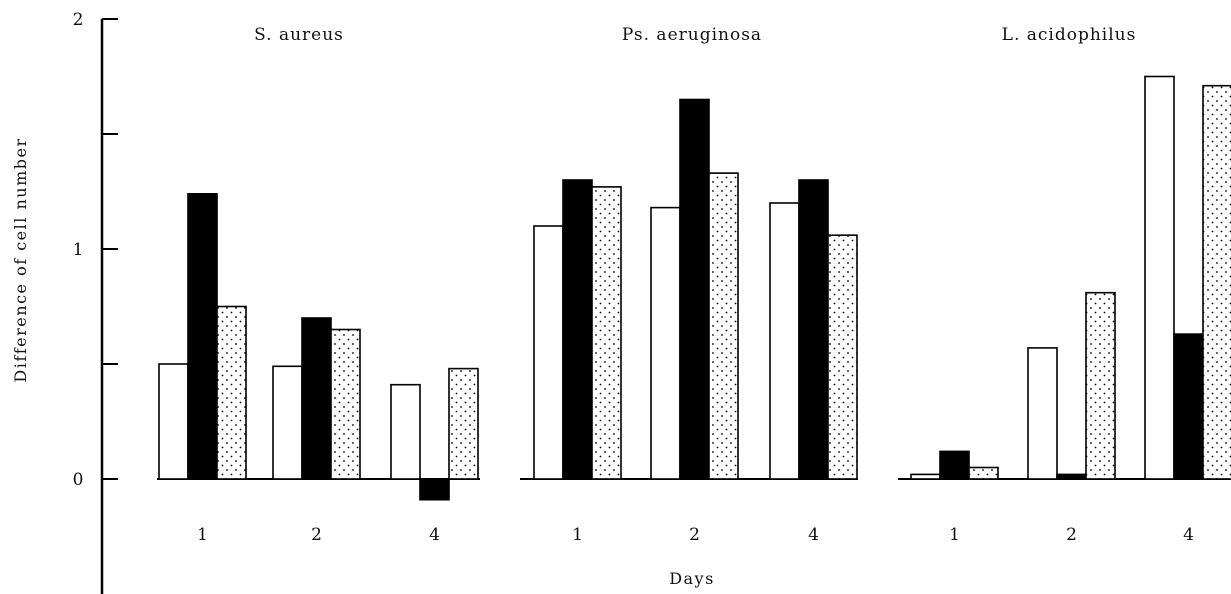 This screenshot has width=1231, height=594. What do you see at coordinates (1069, 35) in the screenshot?
I see `panel-title: L. acidophilus` at bounding box center [1069, 35].